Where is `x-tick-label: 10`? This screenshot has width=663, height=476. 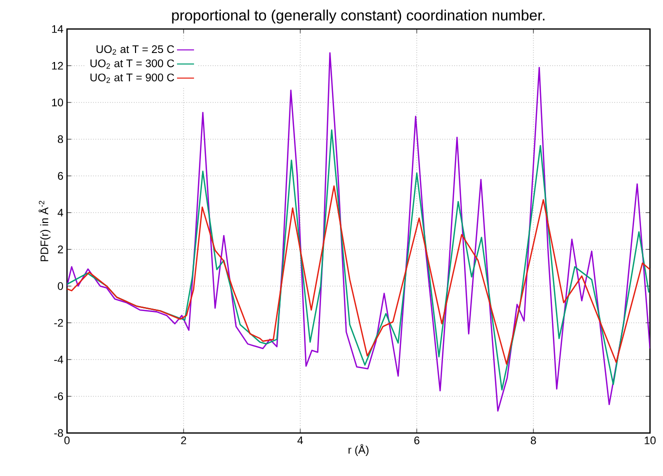 x-tick-label: 10 is located at coordinates (650, 440).